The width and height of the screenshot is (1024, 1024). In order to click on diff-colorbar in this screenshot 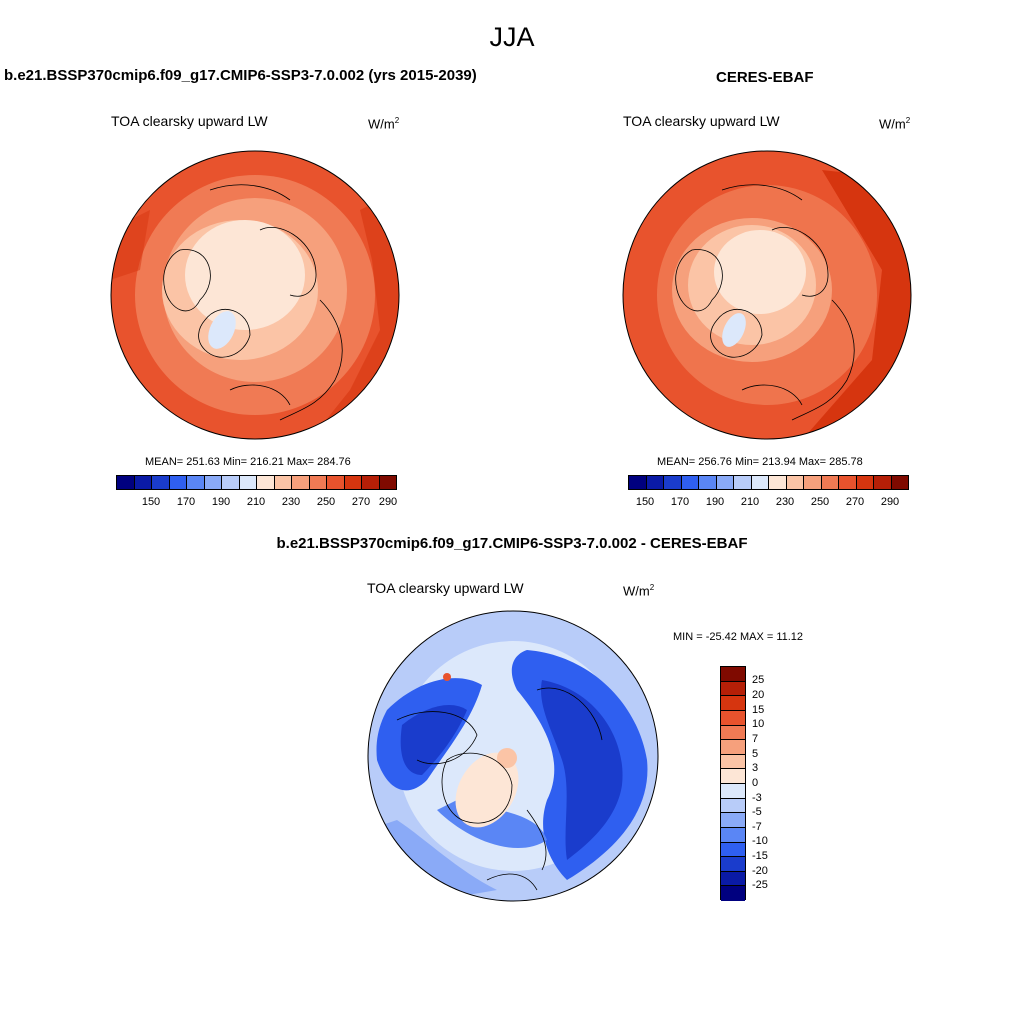, I will do `click(733, 783)`.